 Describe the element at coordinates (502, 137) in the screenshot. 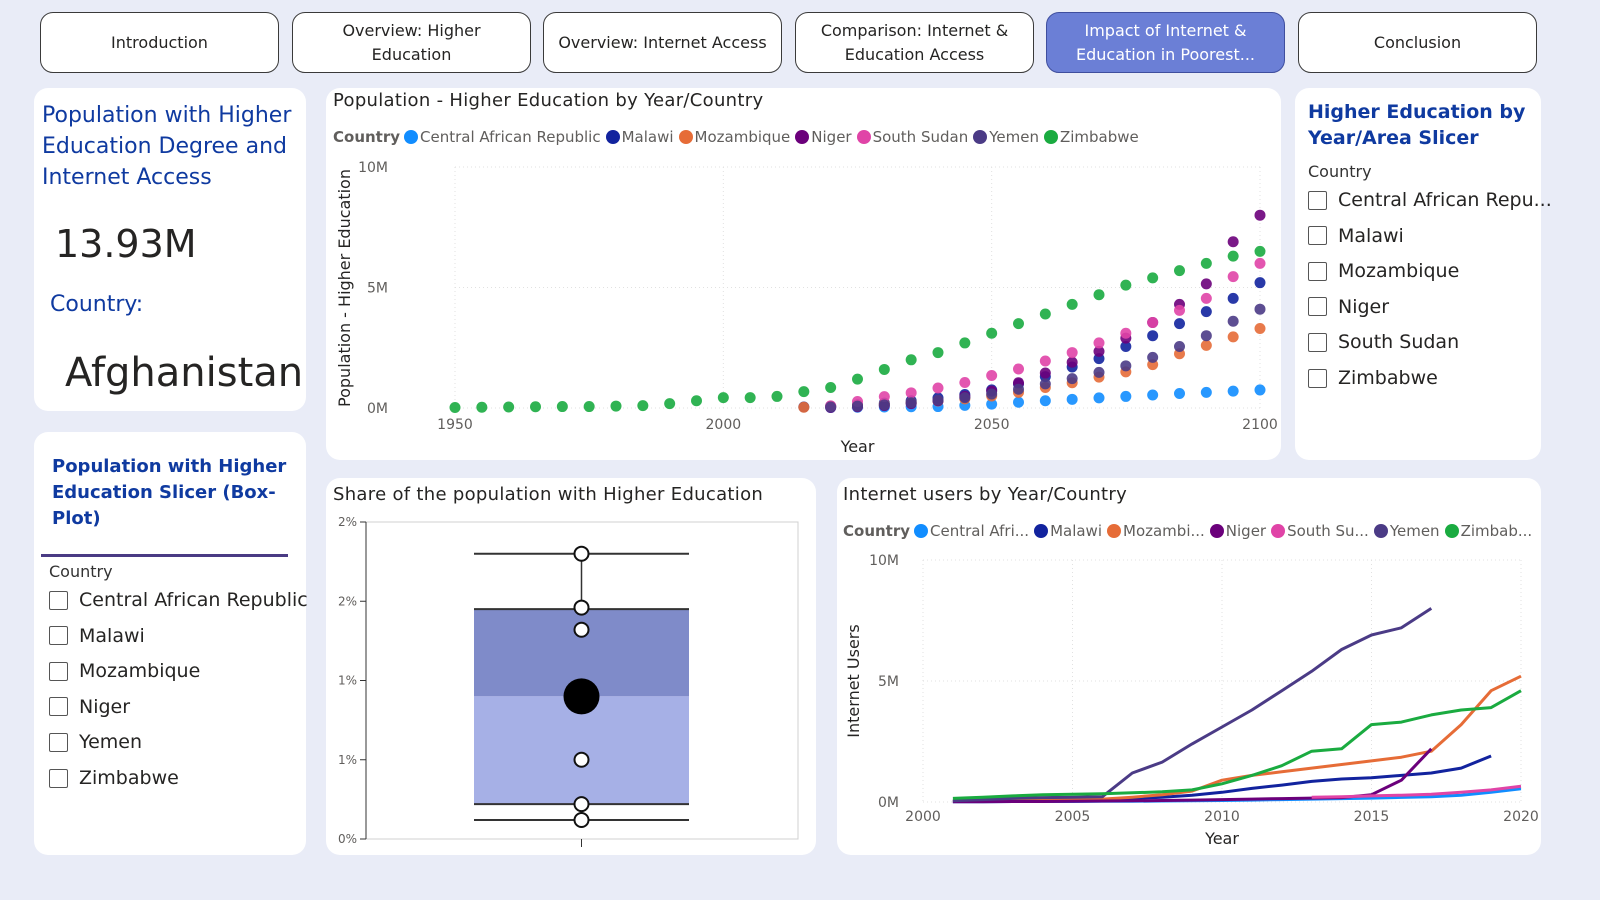

I see `legend-item: Central African Republic` at that location.